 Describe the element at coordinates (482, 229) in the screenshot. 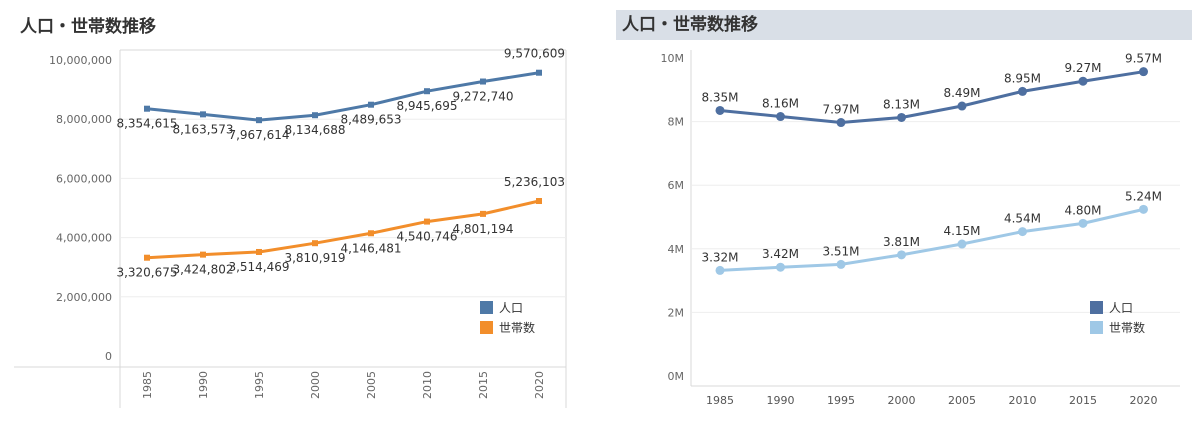

I see `data-label: 4,801,194` at that location.